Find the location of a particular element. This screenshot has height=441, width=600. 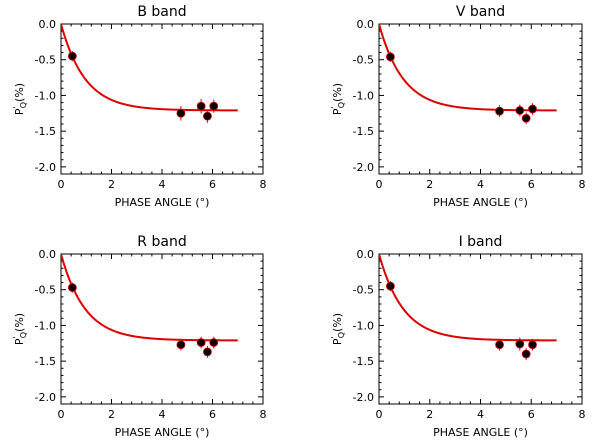

panel-title: B band is located at coordinates (161, 12).